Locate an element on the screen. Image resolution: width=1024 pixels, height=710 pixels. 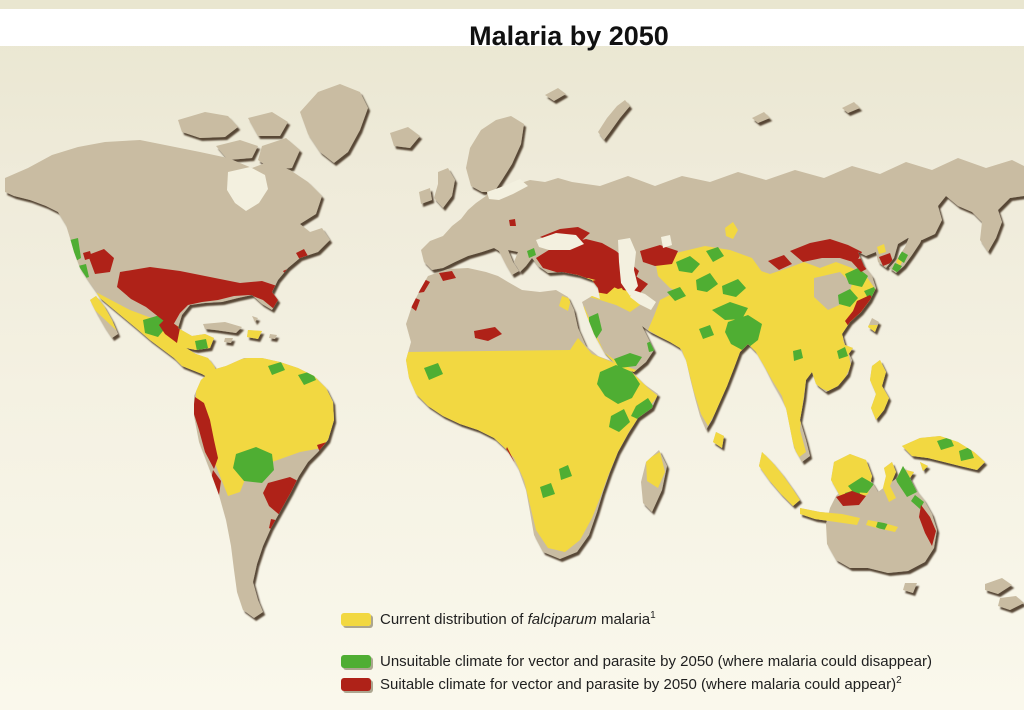
landmass-arctic-islands is located at coordinates (208, 125).